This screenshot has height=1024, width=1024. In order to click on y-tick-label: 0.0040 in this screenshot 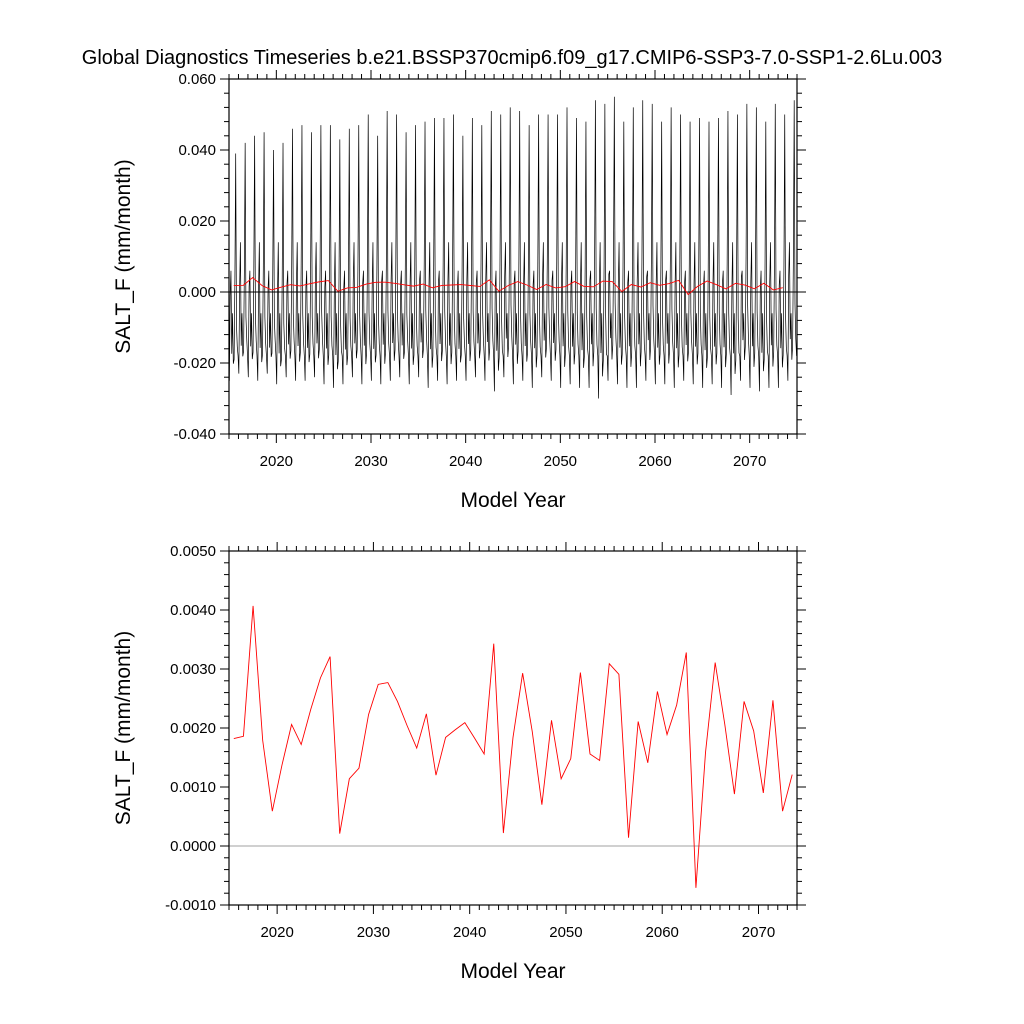, I will do `click(193, 610)`.